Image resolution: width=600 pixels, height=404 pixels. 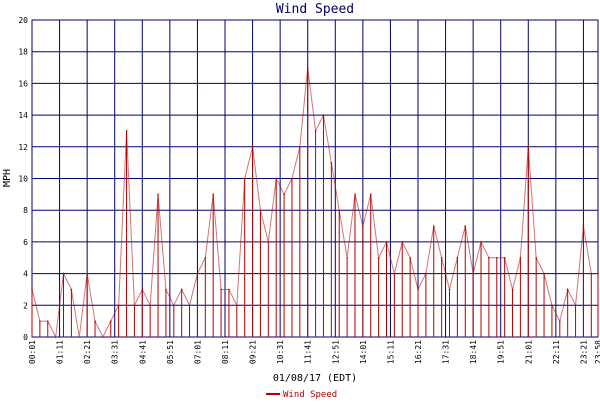 I want to click on y-tick-label: 18, so click(x=23, y=52).